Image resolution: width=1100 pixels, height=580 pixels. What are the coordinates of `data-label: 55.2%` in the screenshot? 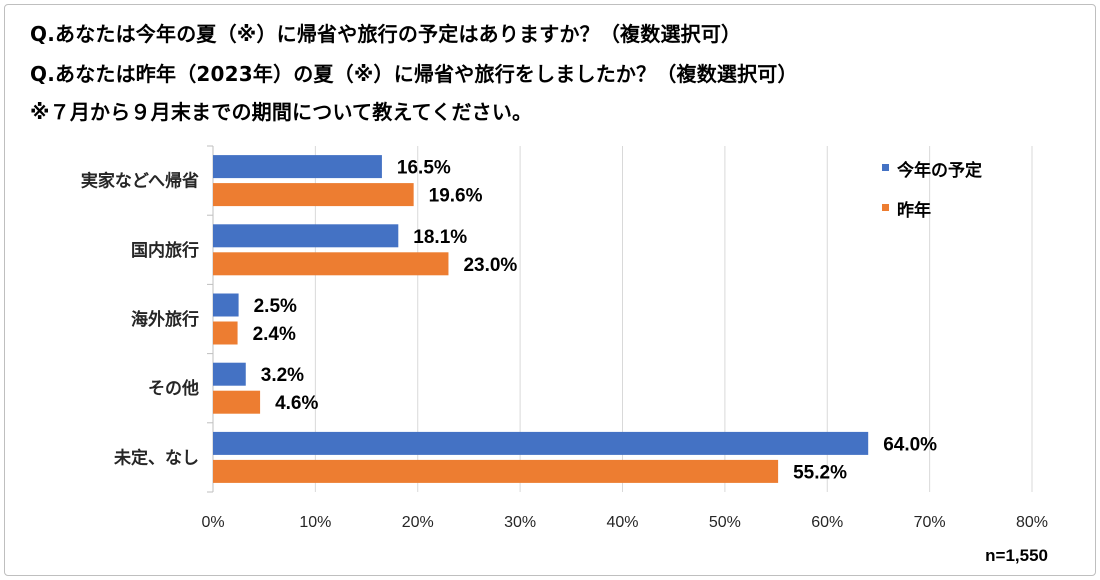 It's located at (820, 472).